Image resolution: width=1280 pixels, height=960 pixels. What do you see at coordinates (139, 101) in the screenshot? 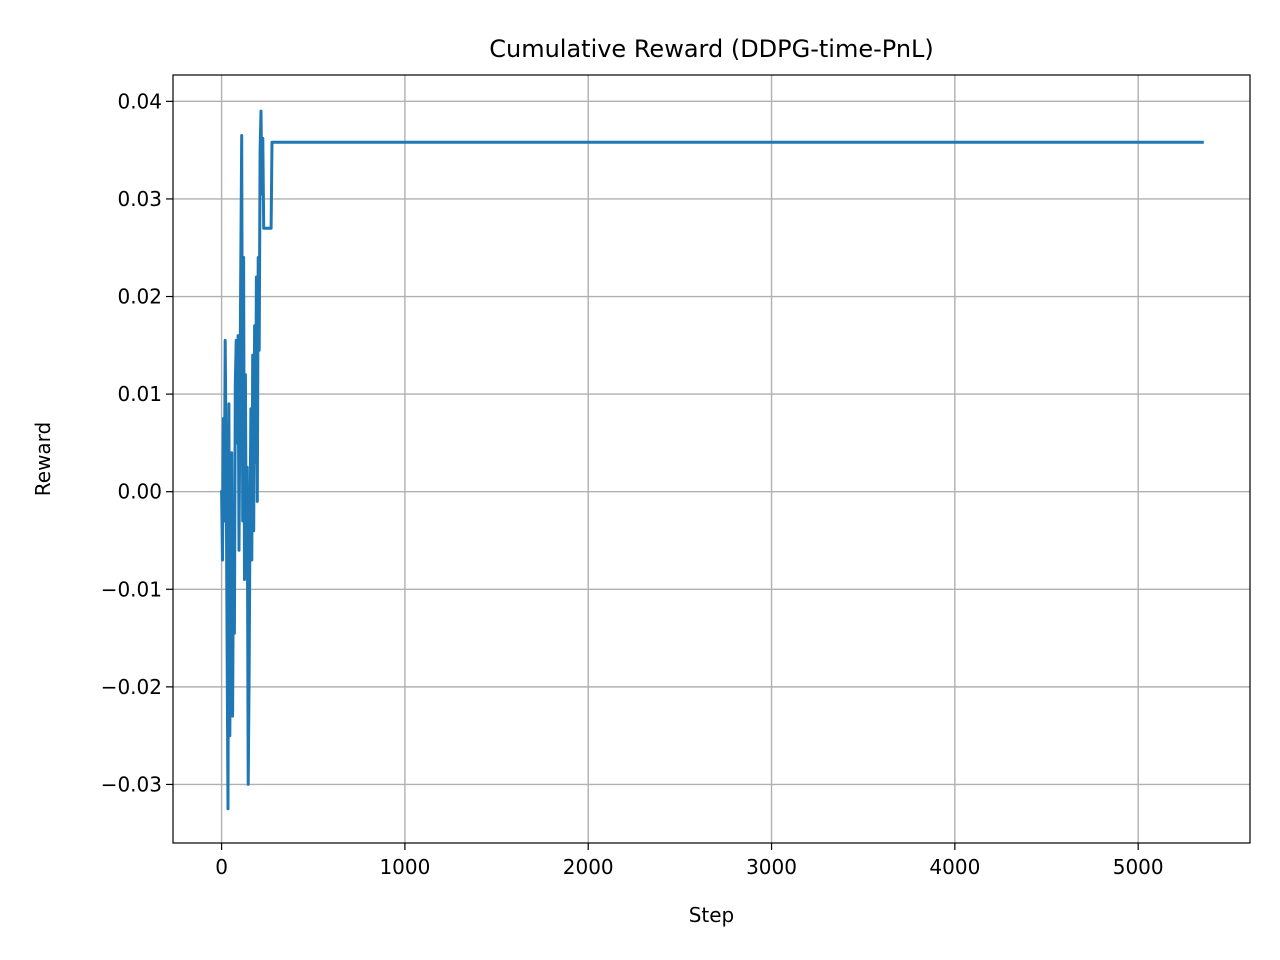
I see `y-tick-label: 0.04` at bounding box center [139, 101].